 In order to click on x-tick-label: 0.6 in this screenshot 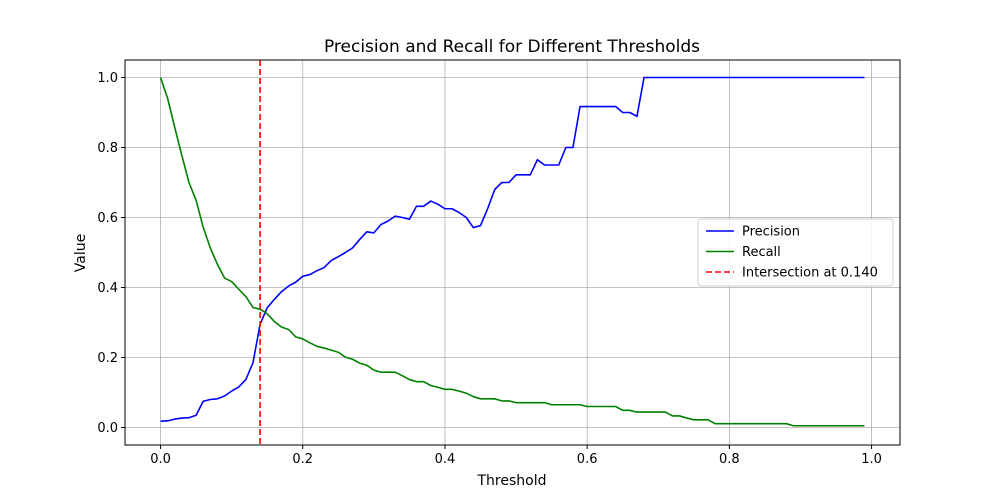, I will do `click(587, 459)`.